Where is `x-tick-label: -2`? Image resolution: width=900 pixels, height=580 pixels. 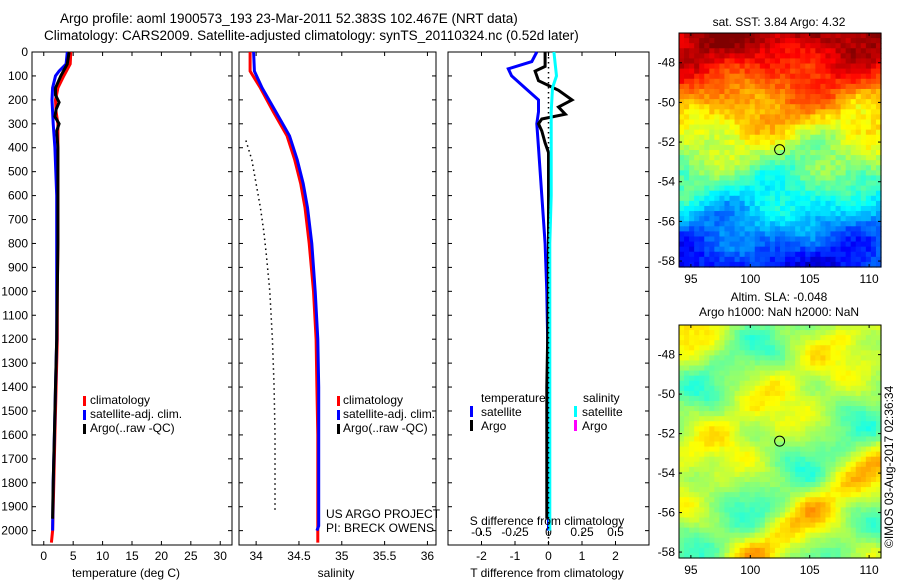 x-tick-label: -2 is located at coordinates (481, 556).